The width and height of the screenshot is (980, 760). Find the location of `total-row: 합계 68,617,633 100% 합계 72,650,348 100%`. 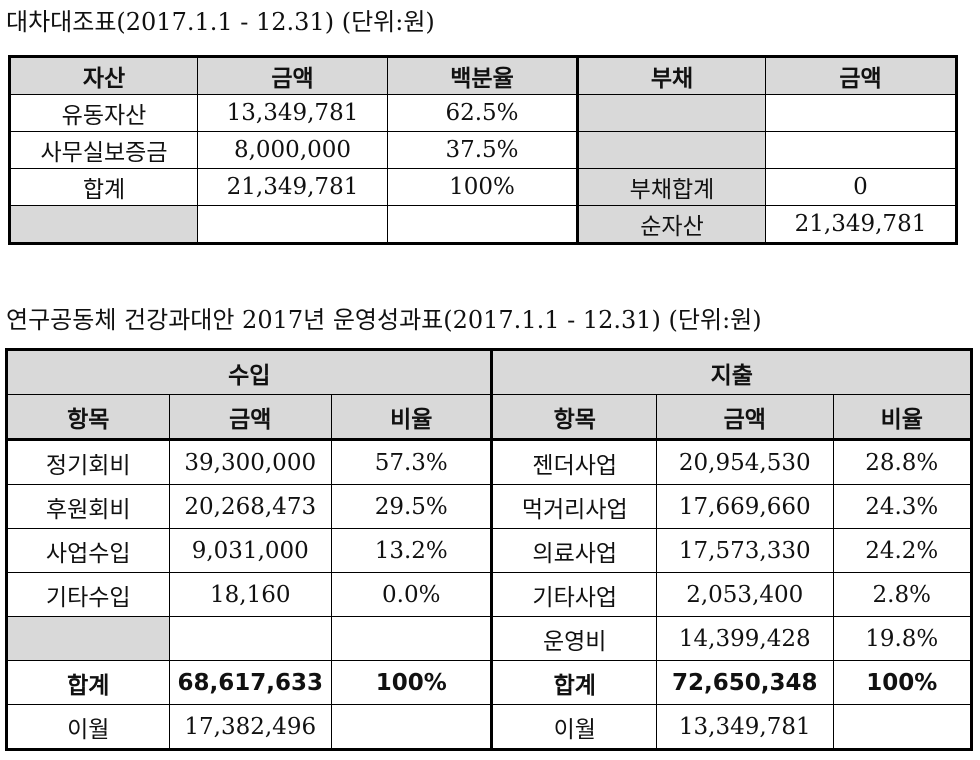

total-row: 합계 68,617,633 100% 합계 72,650,348 100% is located at coordinates (489, 682).